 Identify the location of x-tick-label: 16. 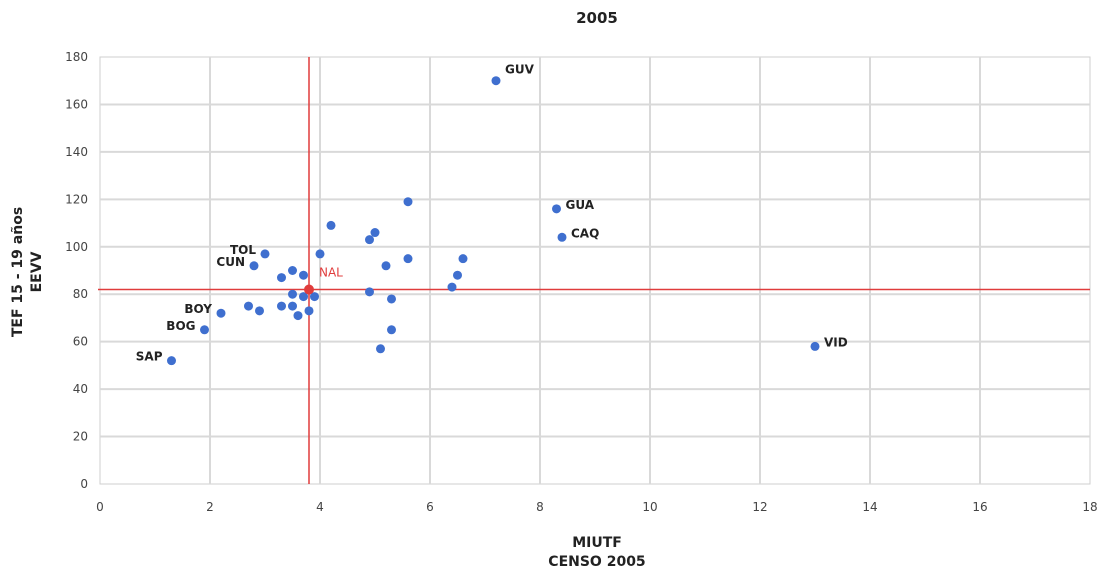
(979, 507).